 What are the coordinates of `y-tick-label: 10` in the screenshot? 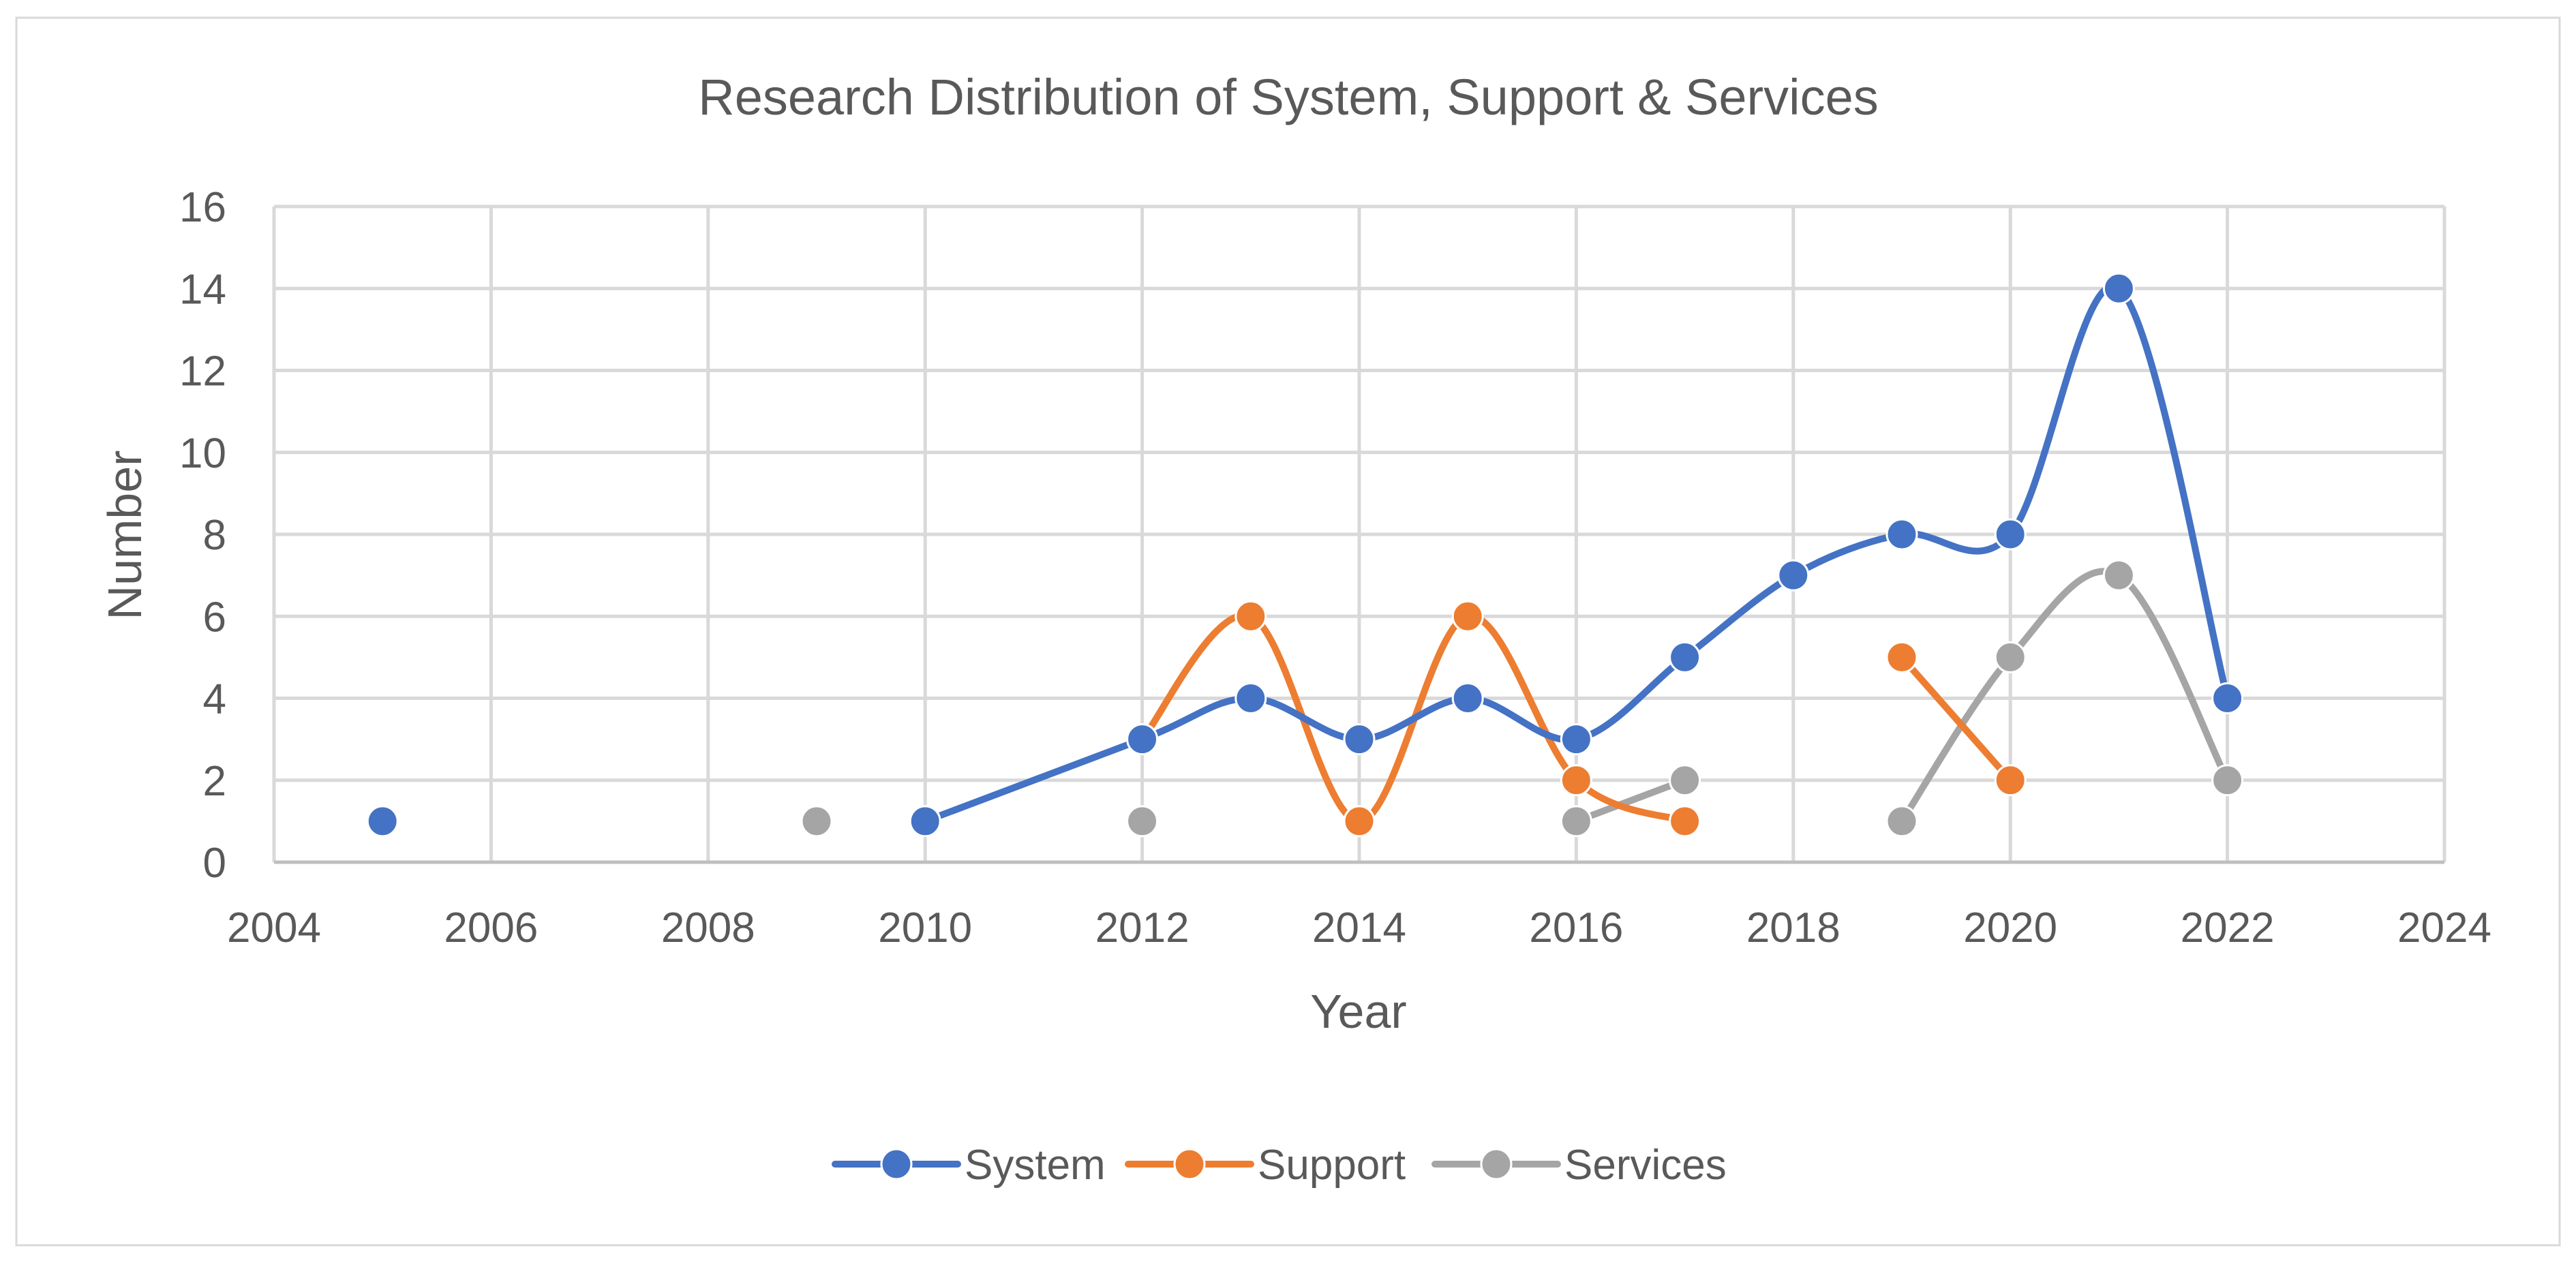 It's located at (202, 453).